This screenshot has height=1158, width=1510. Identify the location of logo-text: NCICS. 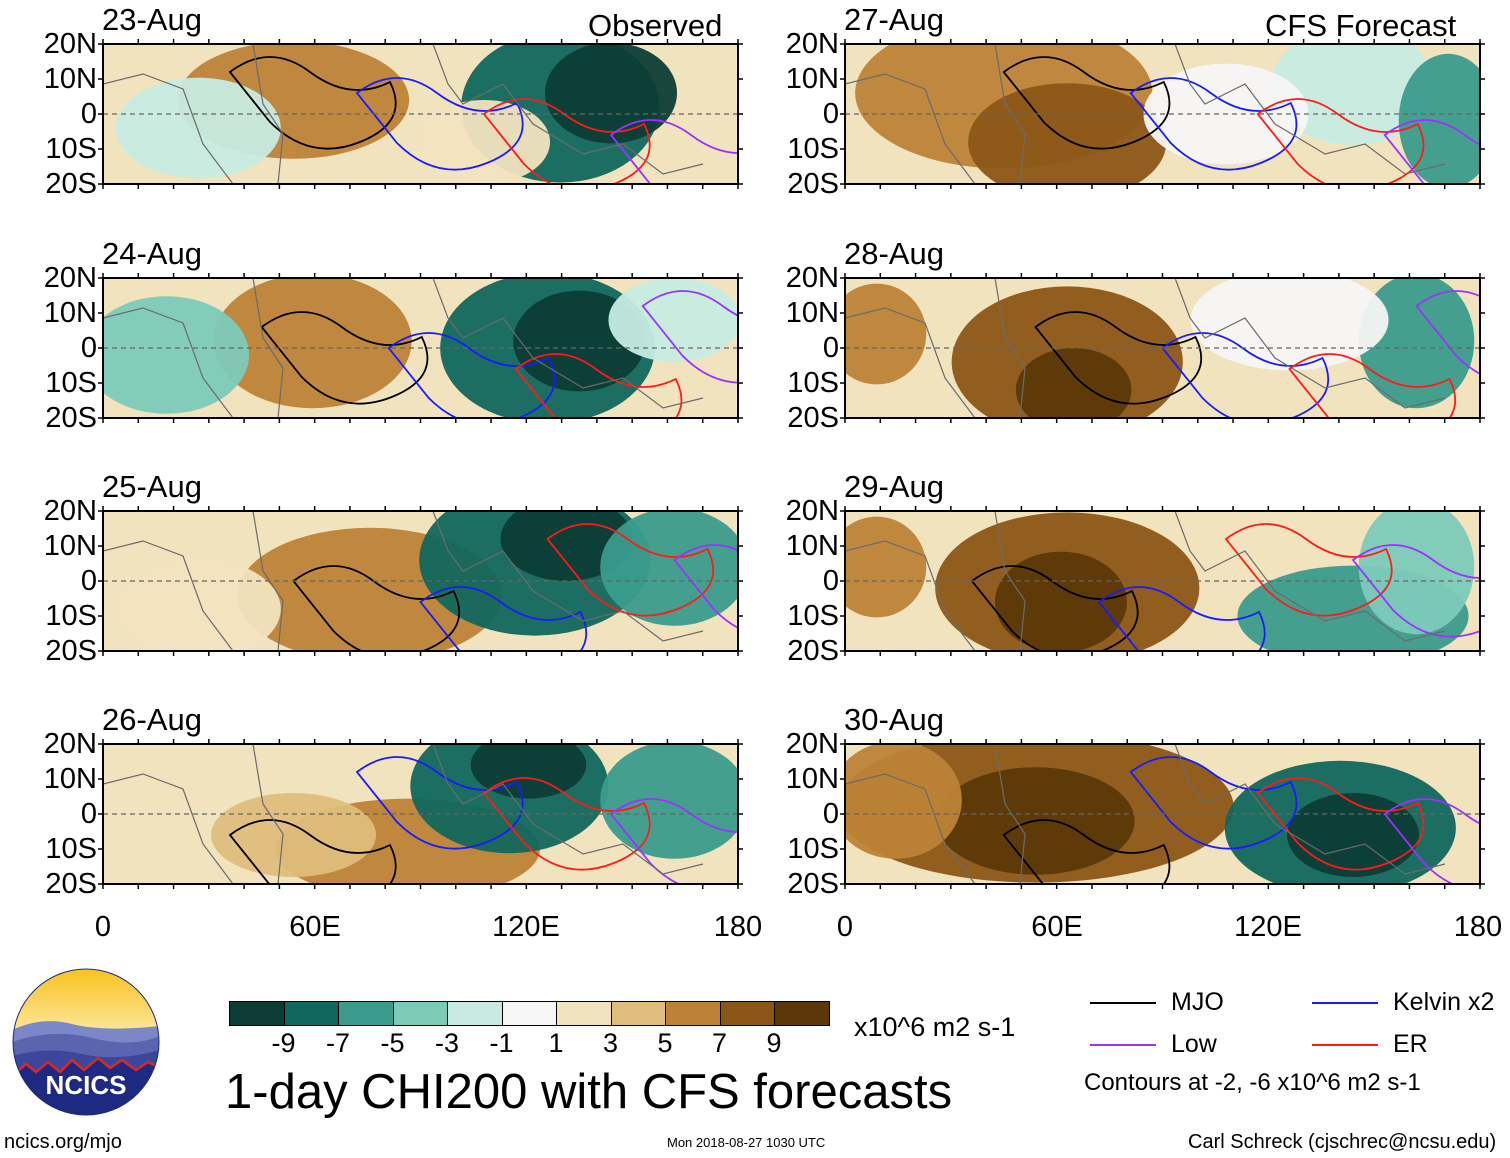
(86, 1085).